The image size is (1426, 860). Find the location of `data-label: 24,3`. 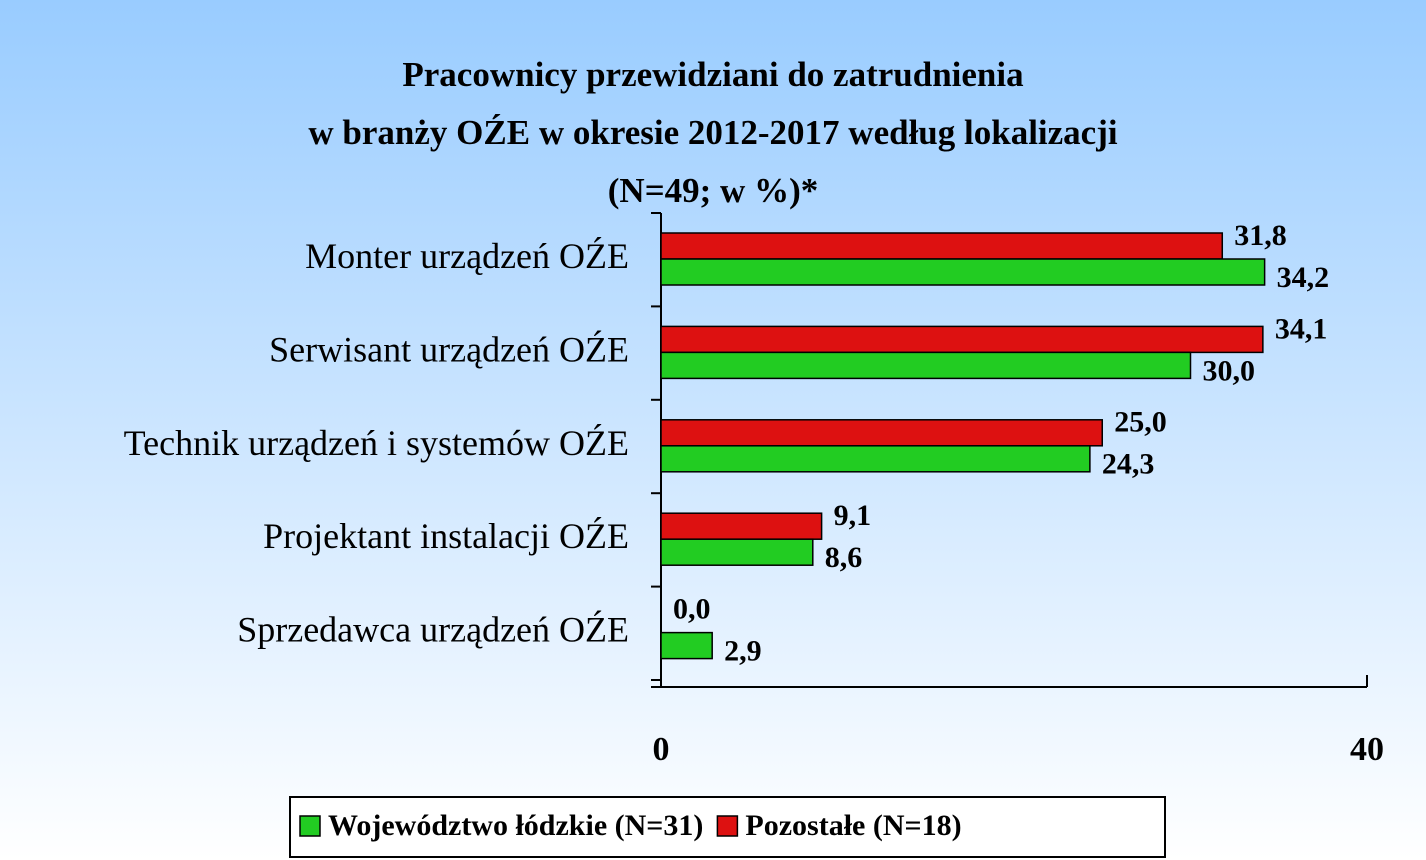

data-label: 24,3 is located at coordinates (1128, 464).